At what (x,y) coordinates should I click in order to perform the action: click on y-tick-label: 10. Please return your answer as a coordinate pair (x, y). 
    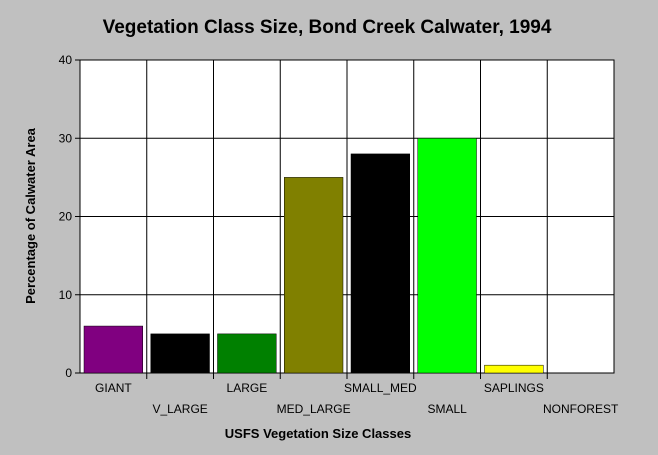
    Looking at the image, I should click on (66, 295).